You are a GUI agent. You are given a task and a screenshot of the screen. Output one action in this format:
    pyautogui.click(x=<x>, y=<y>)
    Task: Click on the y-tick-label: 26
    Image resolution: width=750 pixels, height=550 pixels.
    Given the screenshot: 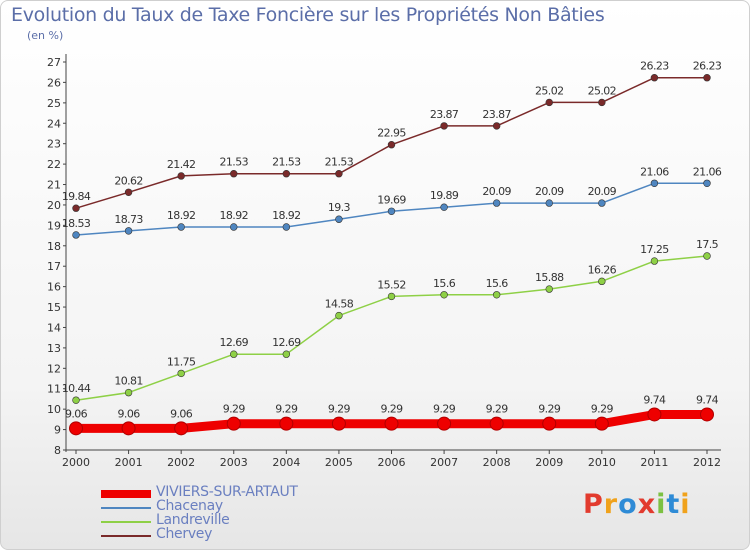 What is the action you would take?
    pyautogui.click(x=54, y=82)
    